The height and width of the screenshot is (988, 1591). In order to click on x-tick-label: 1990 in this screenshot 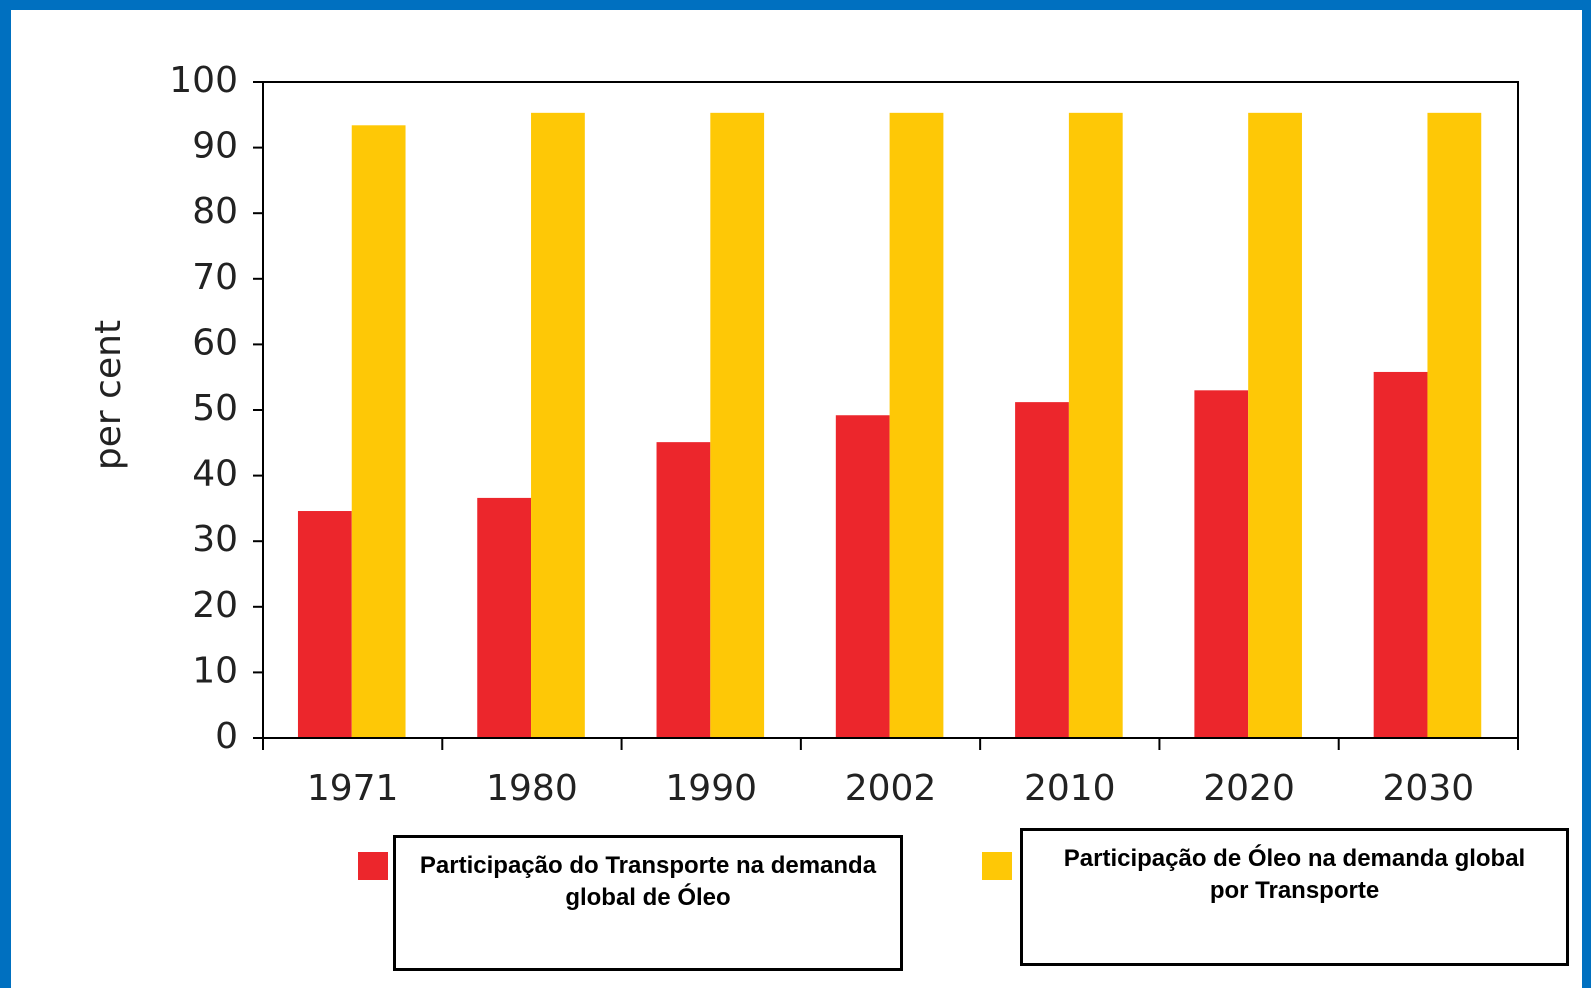, I will do `click(711, 788)`.